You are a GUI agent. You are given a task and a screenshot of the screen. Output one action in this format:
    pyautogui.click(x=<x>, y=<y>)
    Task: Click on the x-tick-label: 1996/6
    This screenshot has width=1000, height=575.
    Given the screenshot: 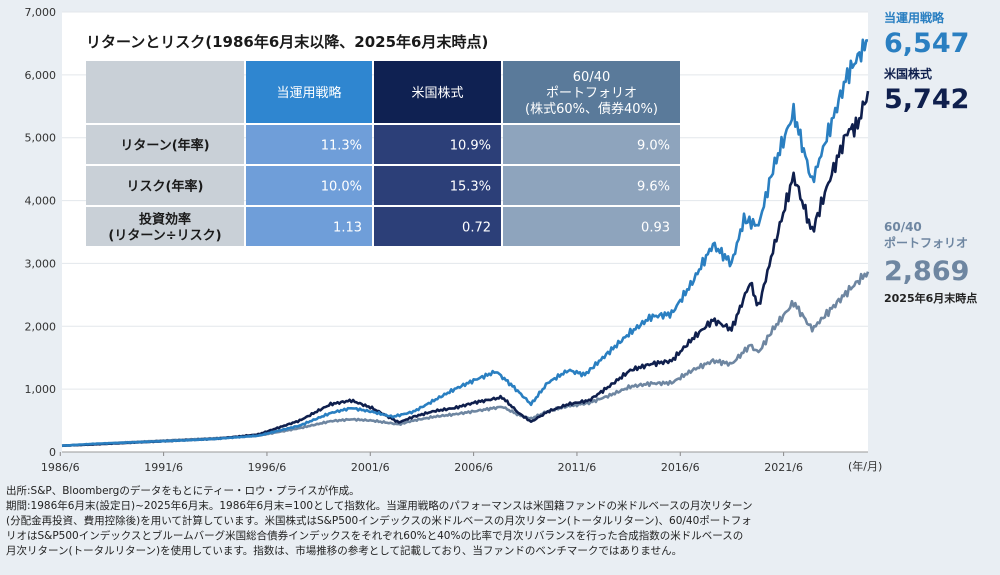 What is the action you would take?
    pyautogui.click(x=267, y=467)
    